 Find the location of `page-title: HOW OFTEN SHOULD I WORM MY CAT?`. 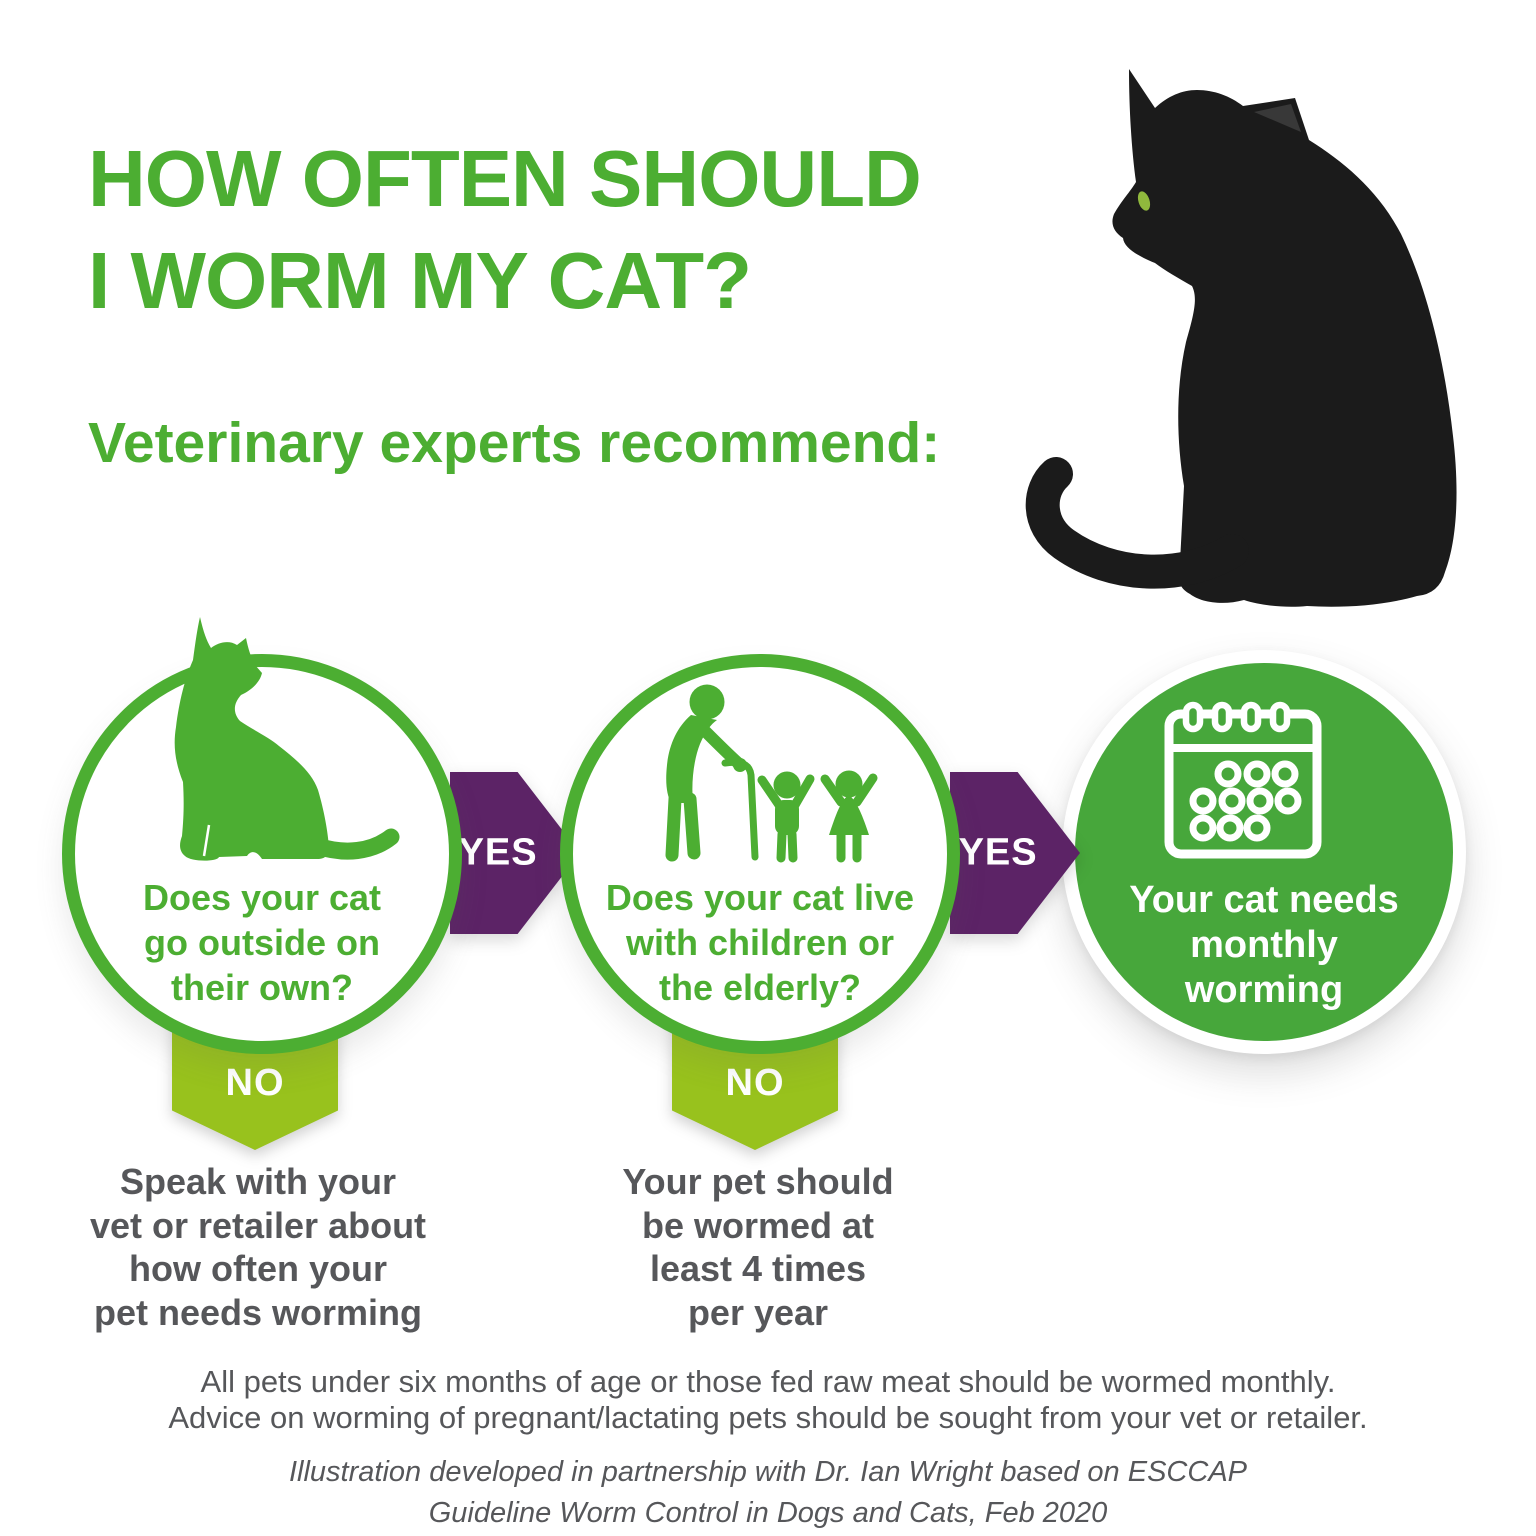

page-title: HOW OFTEN SHOULD I WORM MY CAT? is located at coordinates (505, 229).